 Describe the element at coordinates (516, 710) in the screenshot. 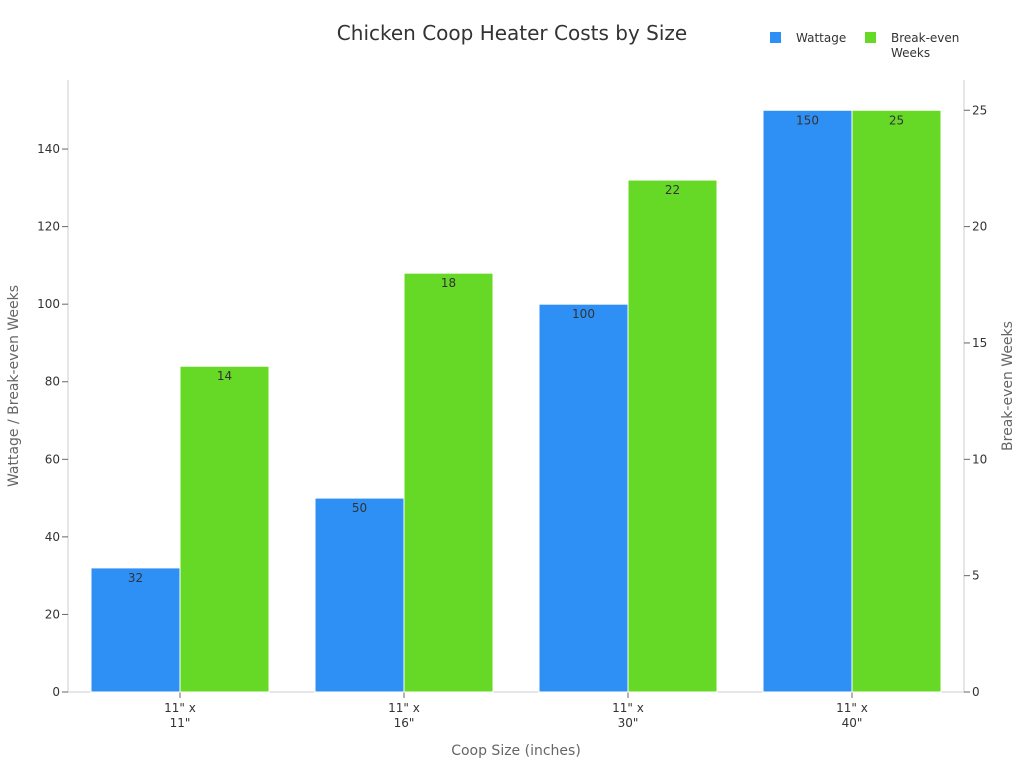

I see `x-axis: 11" x11"11" x16"11" x30"11" x40"` at that location.